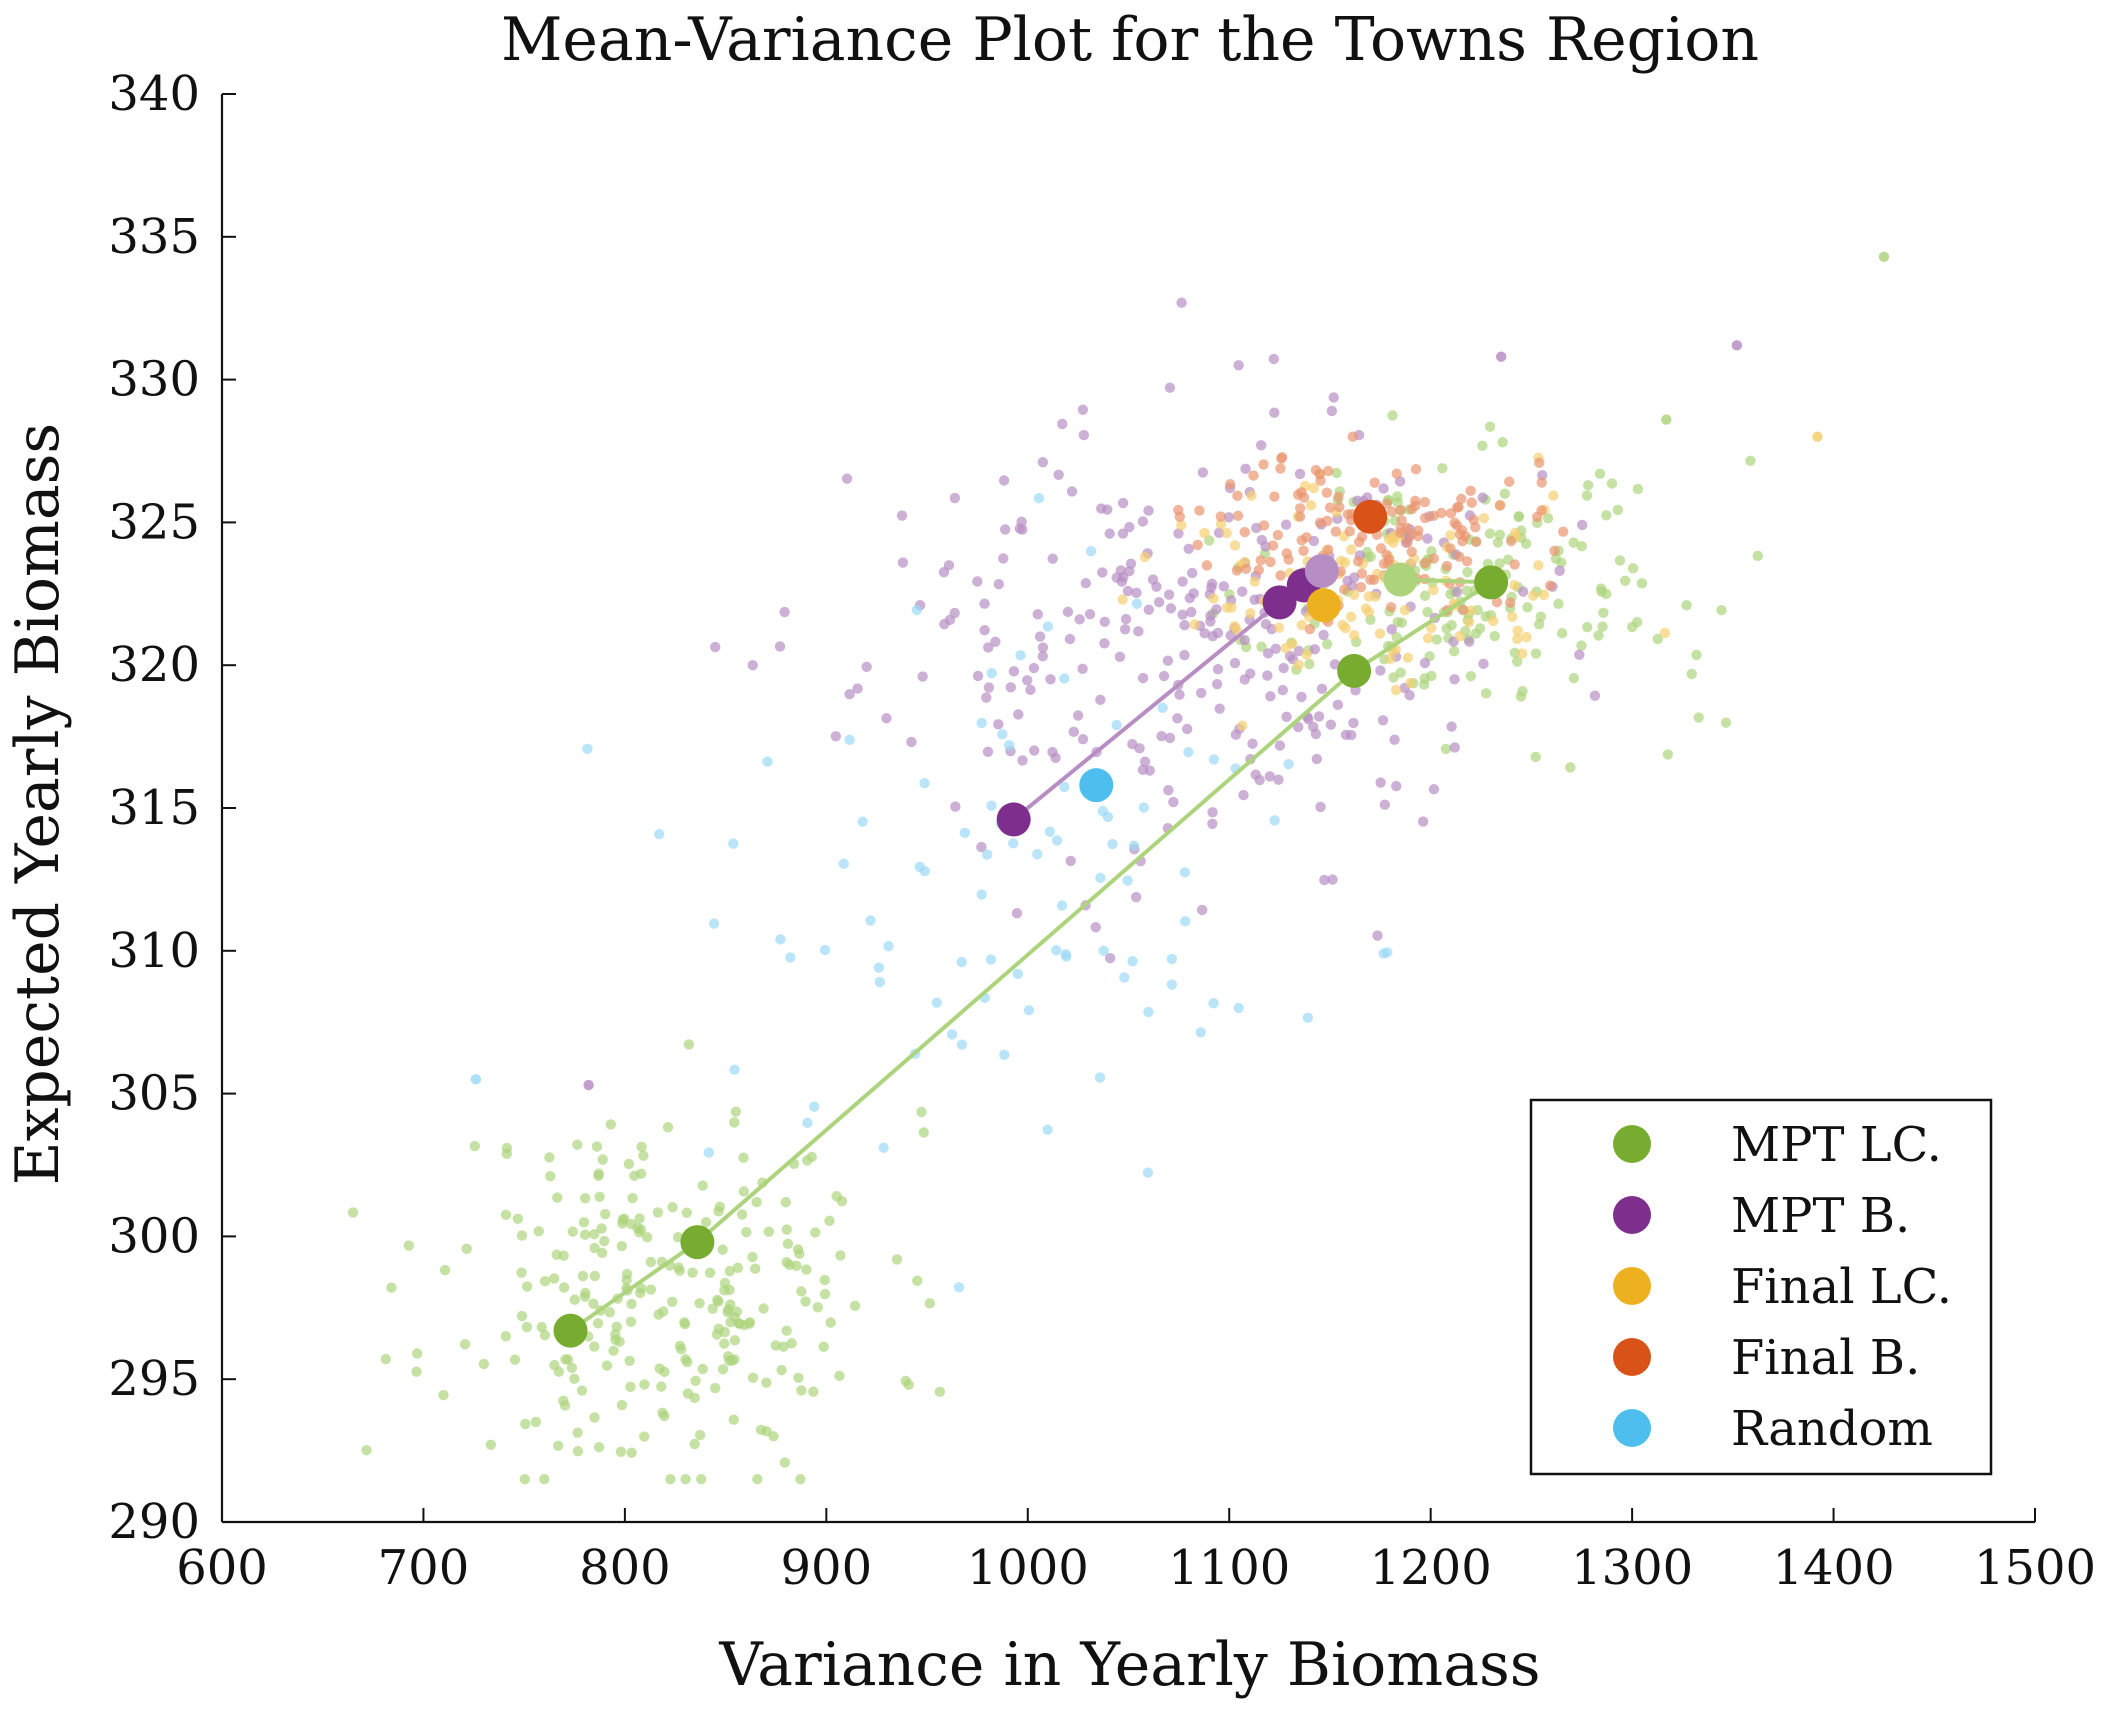 This screenshot has height=1709, width=2102. What do you see at coordinates (154, 808) in the screenshot?
I see `y-tick-label: 315` at bounding box center [154, 808].